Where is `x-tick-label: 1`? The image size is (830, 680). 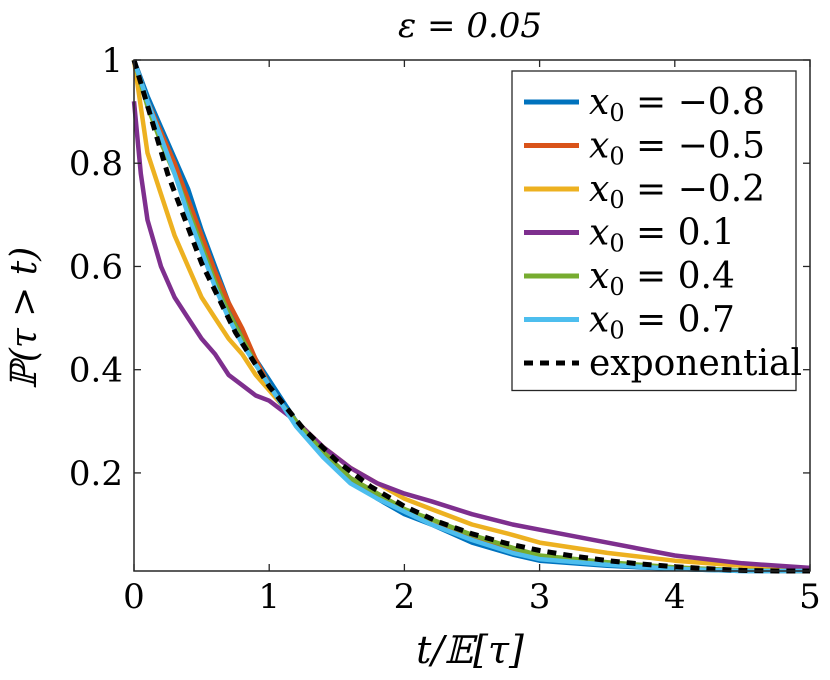
x-tick-label: 1 is located at coordinates (269, 597).